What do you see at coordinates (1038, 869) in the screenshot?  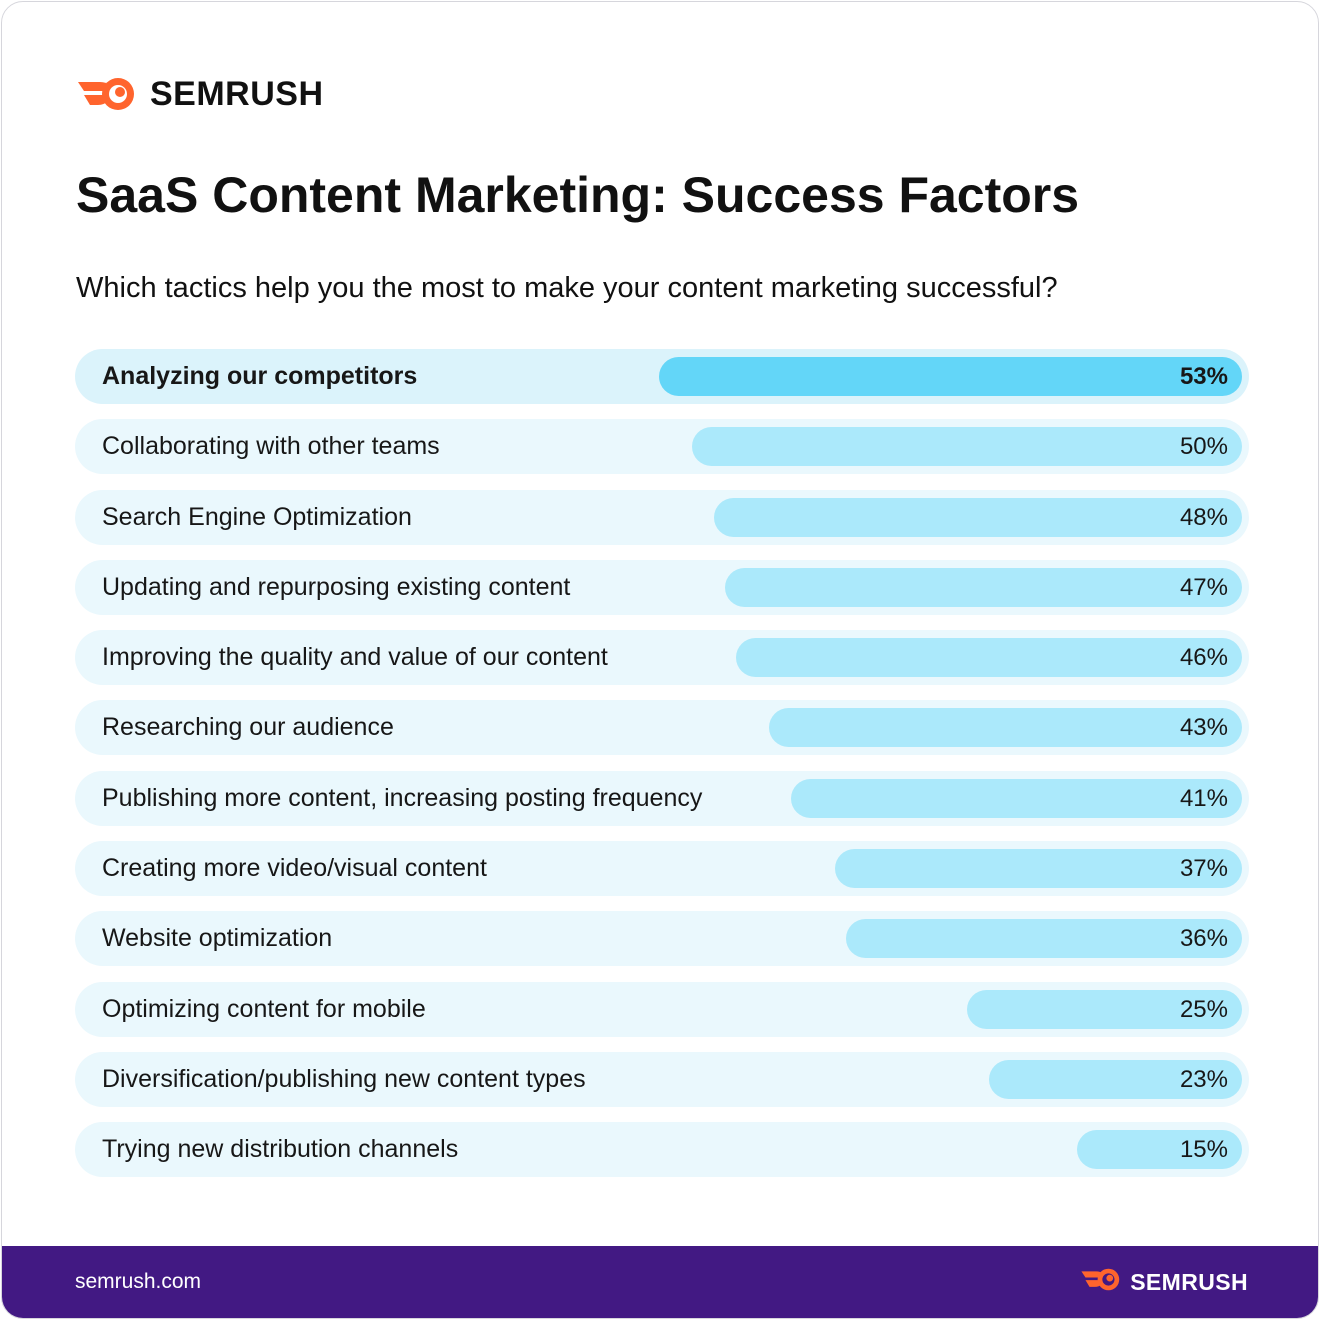 I see `bar: 37%` at bounding box center [1038, 869].